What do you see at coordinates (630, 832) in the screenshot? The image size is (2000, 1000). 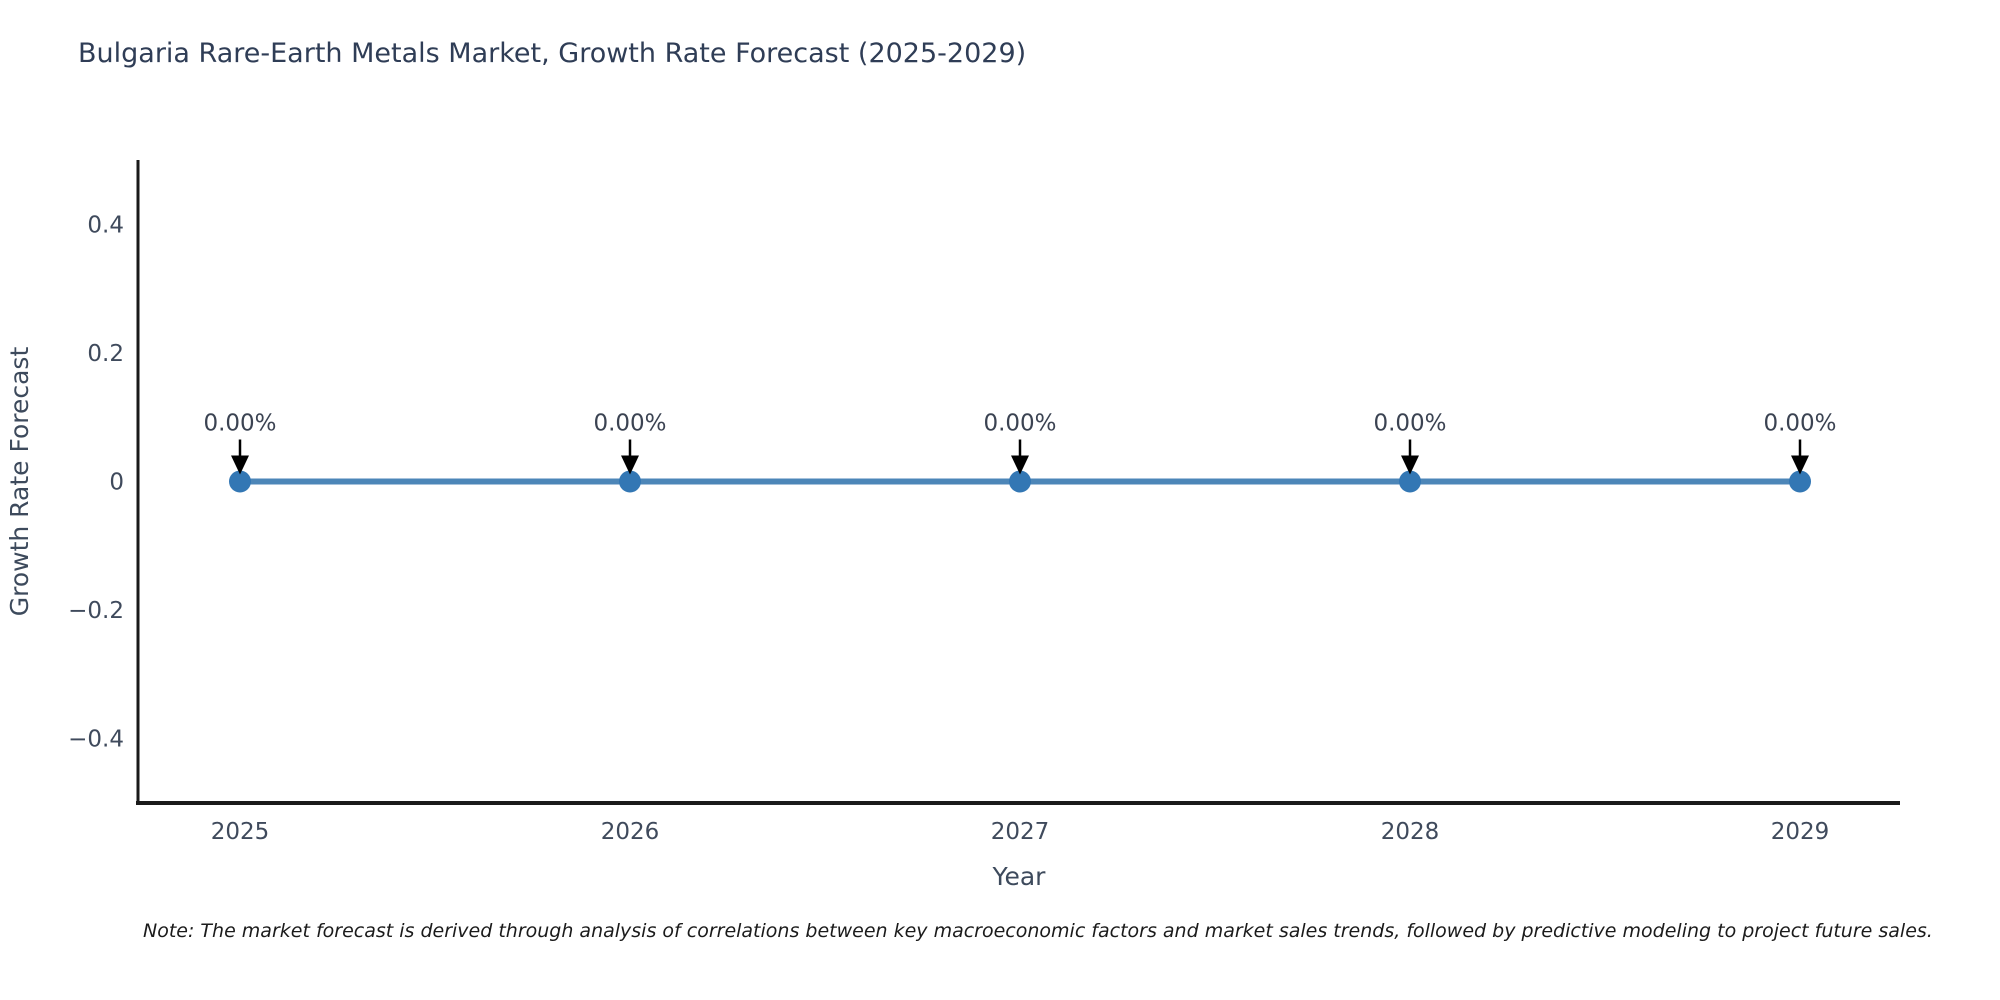 I see `x-axis-tick-label: 2026` at bounding box center [630, 832].